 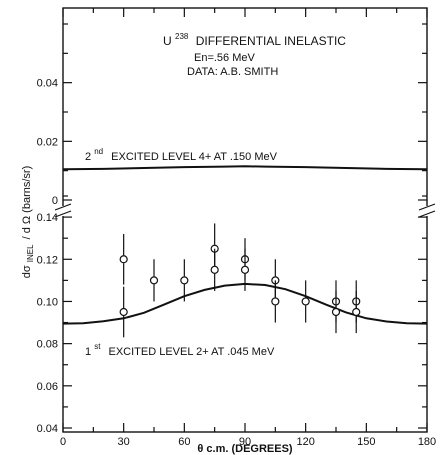 What do you see at coordinates (28, 222) in the screenshot?
I see `y-axis-label: dσ INEL / d Ω (barns/sr)` at bounding box center [28, 222].